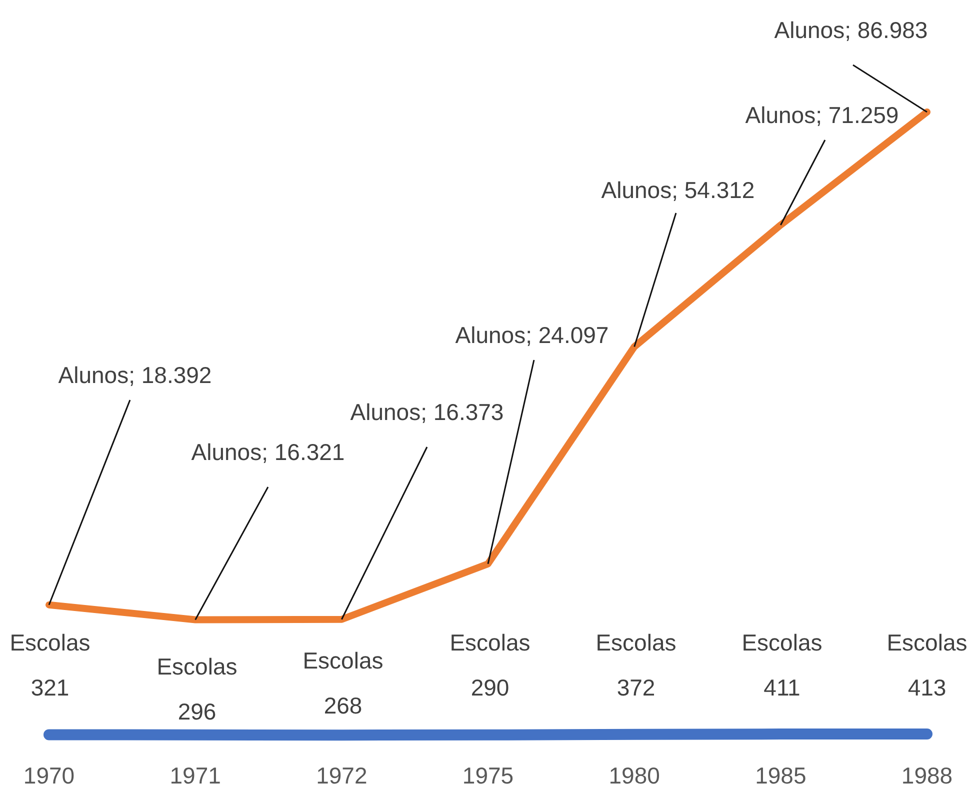  What do you see at coordinates (851, 30) in the screenshot?
I see `data-label: Alunos; 86.983` at bounding box center [851, 30].